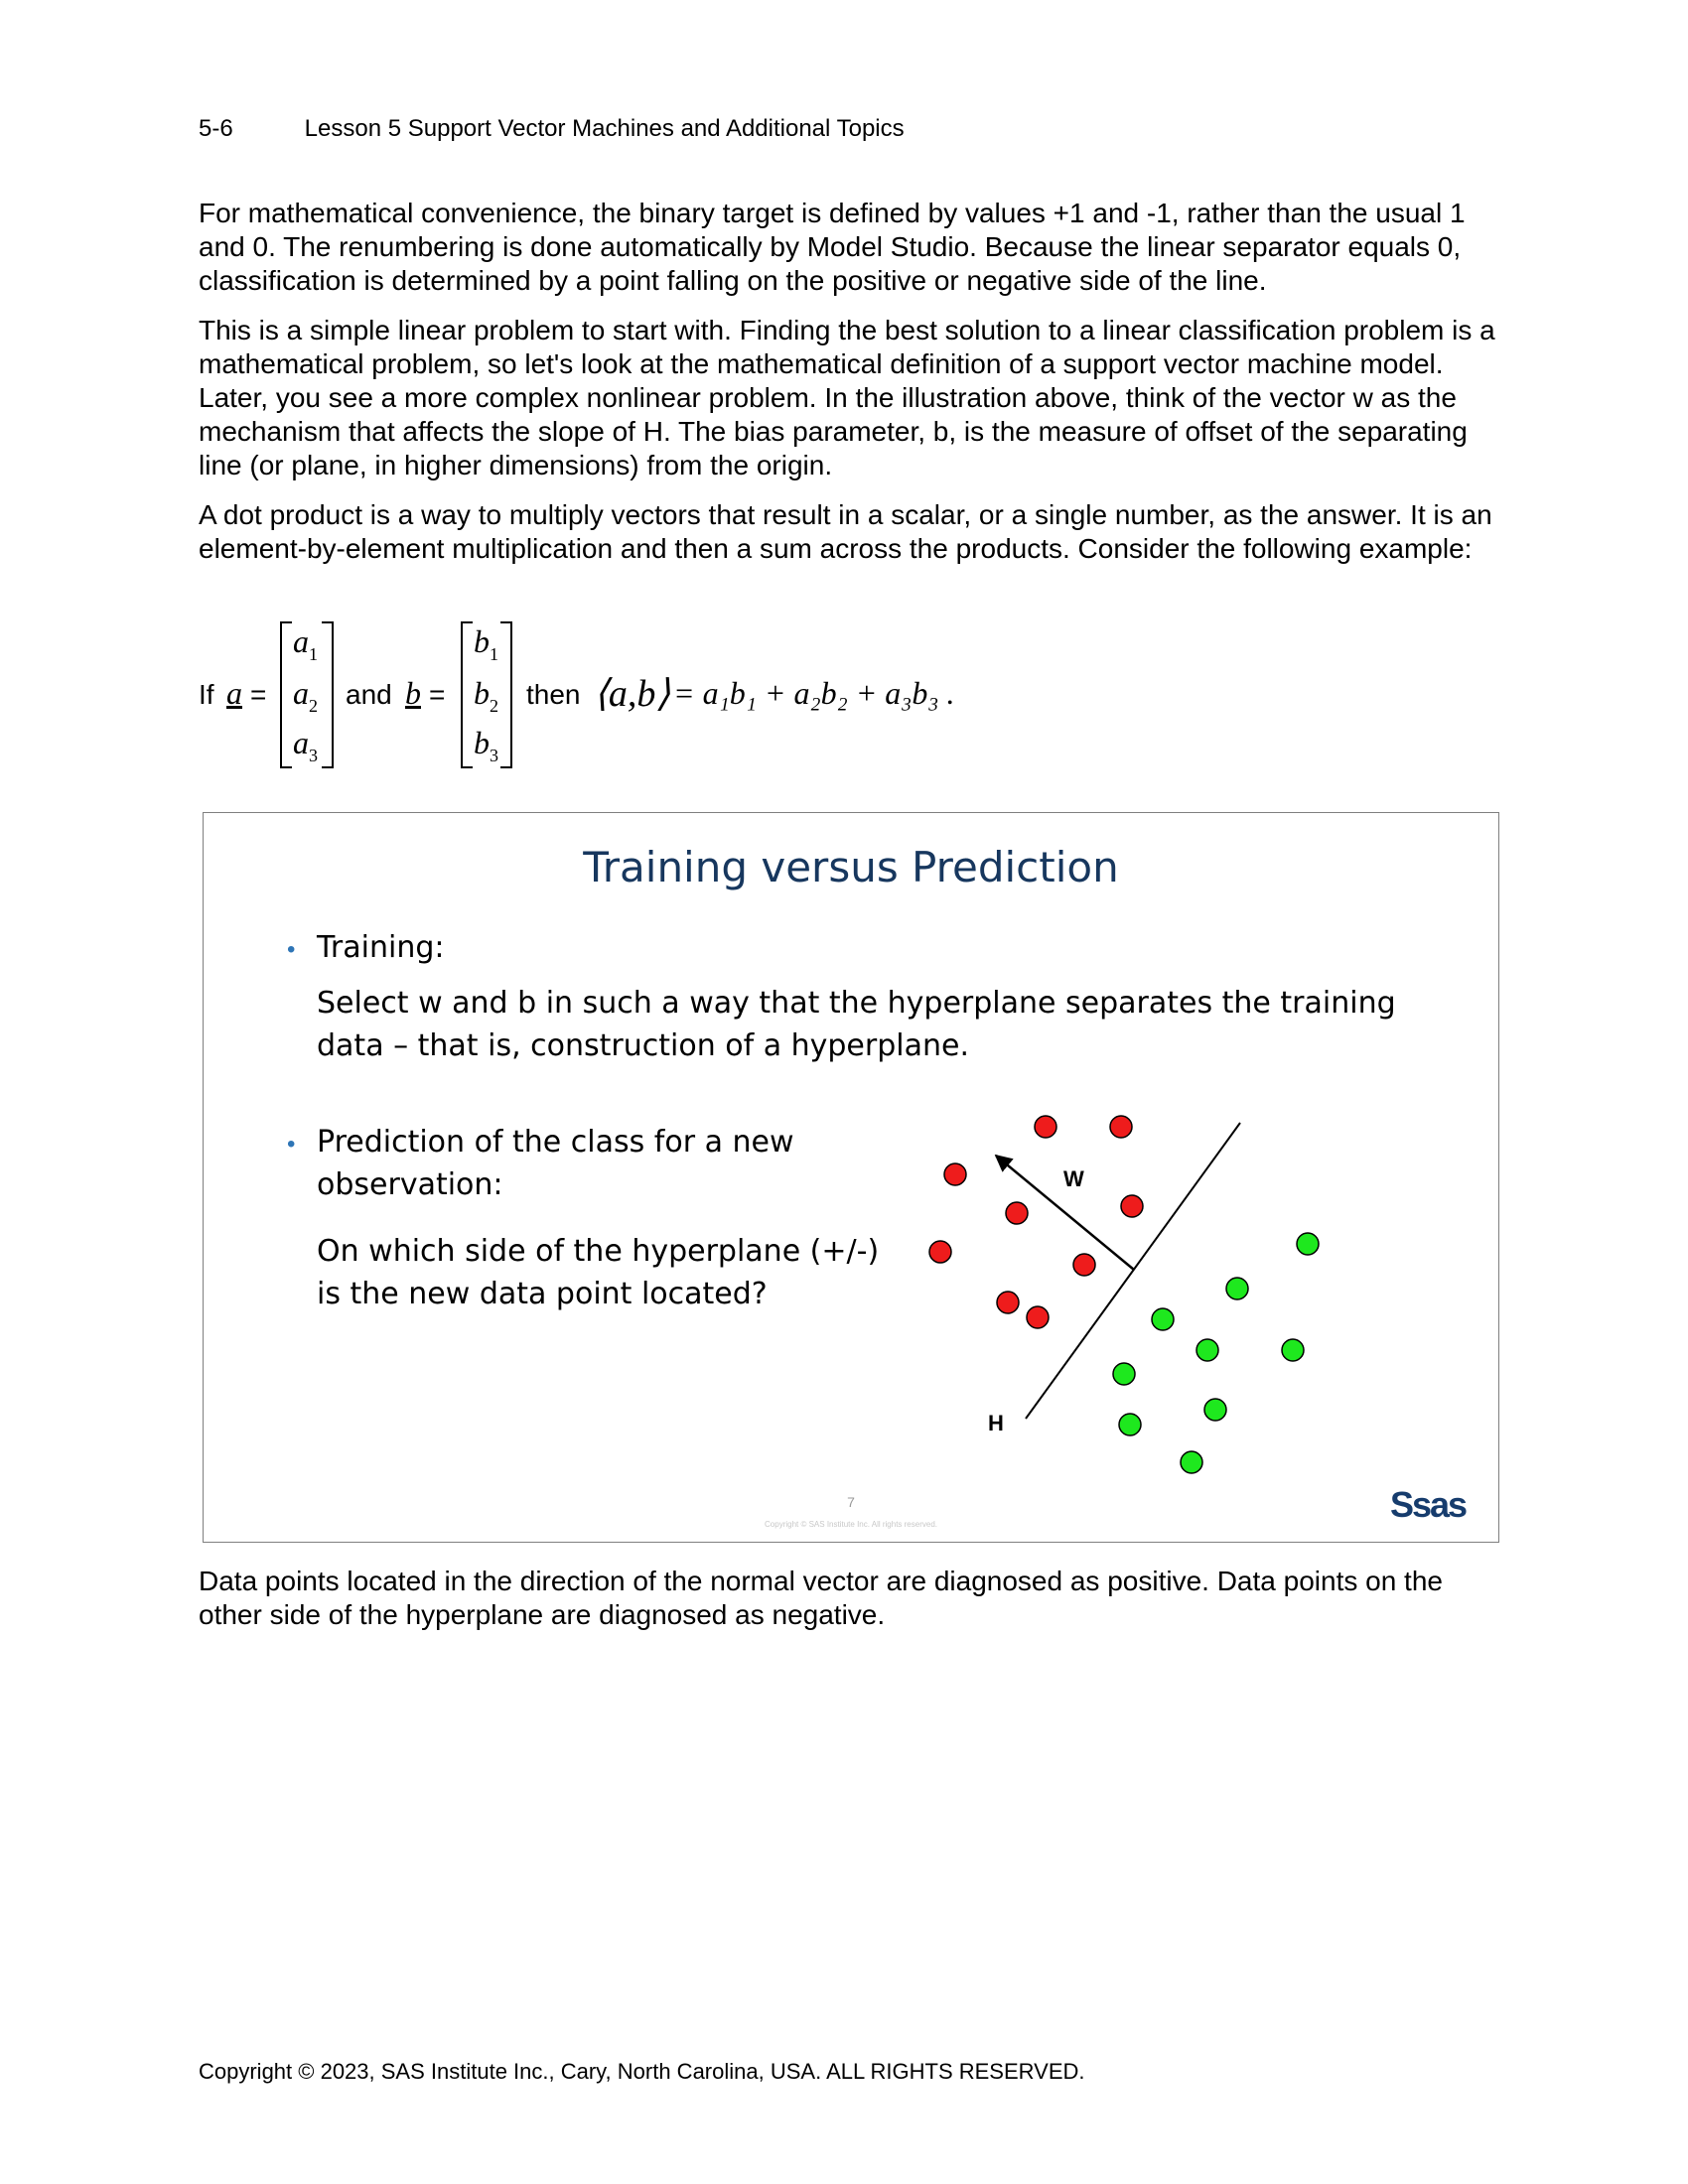  I want to click on hyperplane-line, so click(1133, 1271).